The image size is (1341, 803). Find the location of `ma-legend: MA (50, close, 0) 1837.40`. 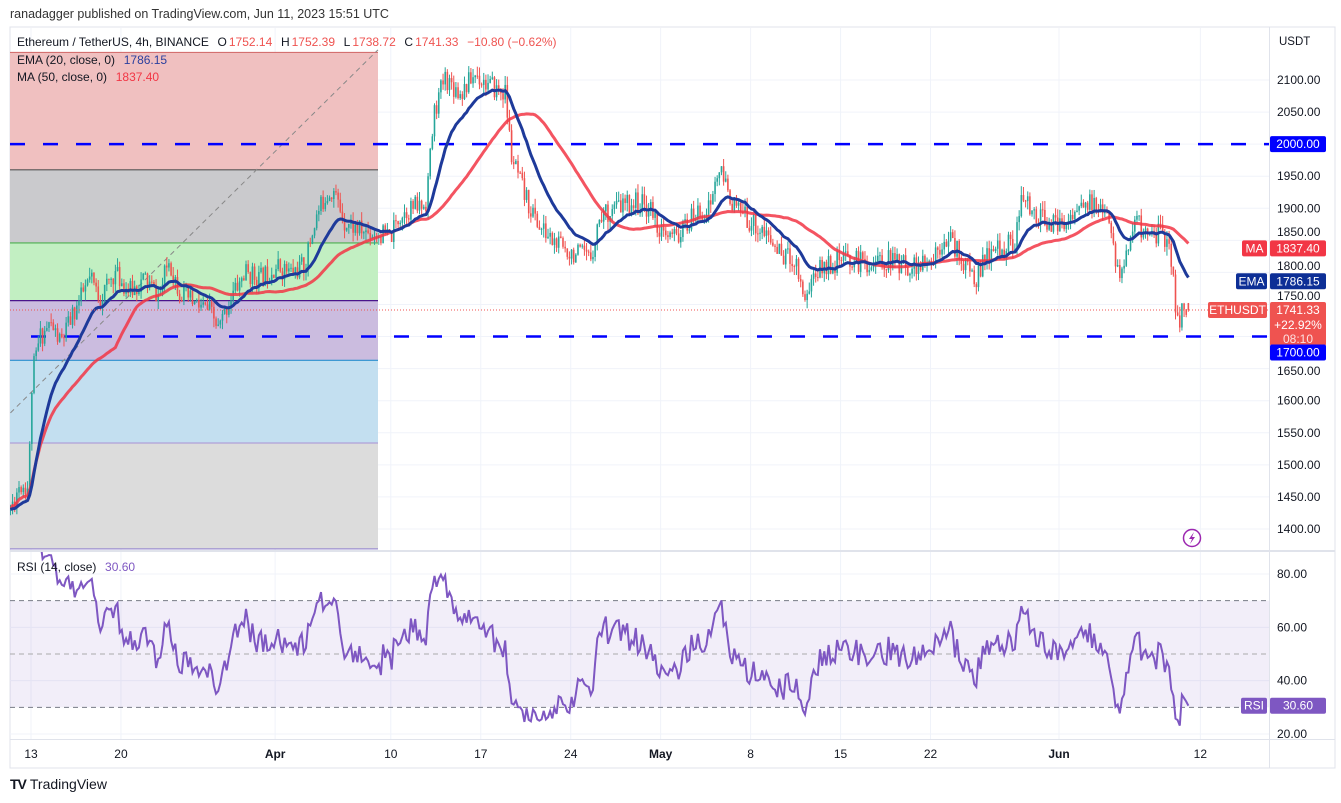

ma-legend: MA (50, close, 0) 1837.40 is located at coordinates (89, 77).